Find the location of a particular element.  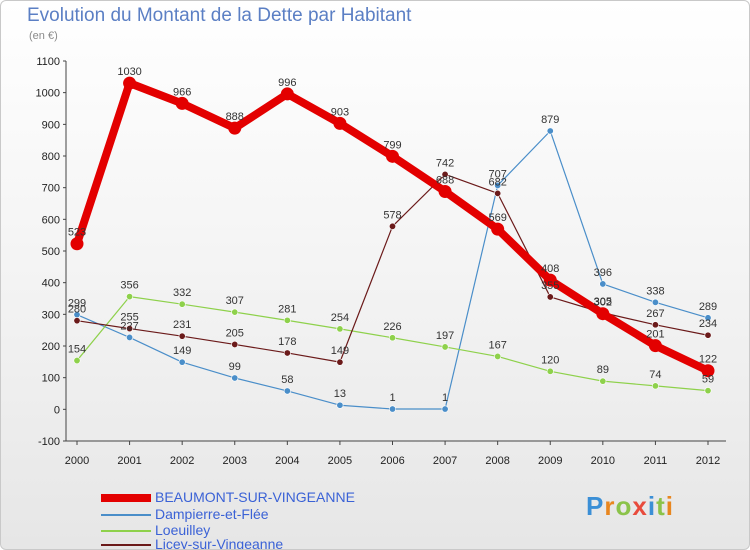

x-tick-label: 2012 is located at coordinates (708, 461).